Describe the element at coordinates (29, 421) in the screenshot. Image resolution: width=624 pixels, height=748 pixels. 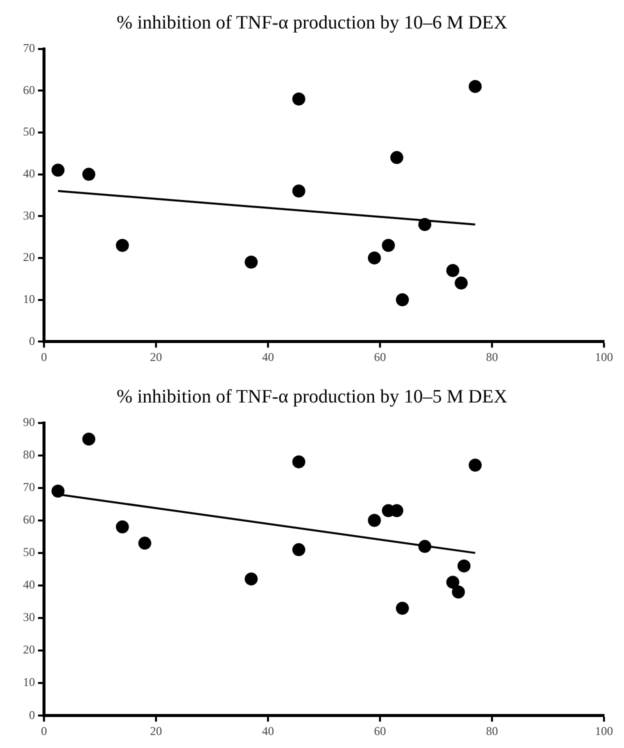
I see `y-tick-label: 90` at that location.